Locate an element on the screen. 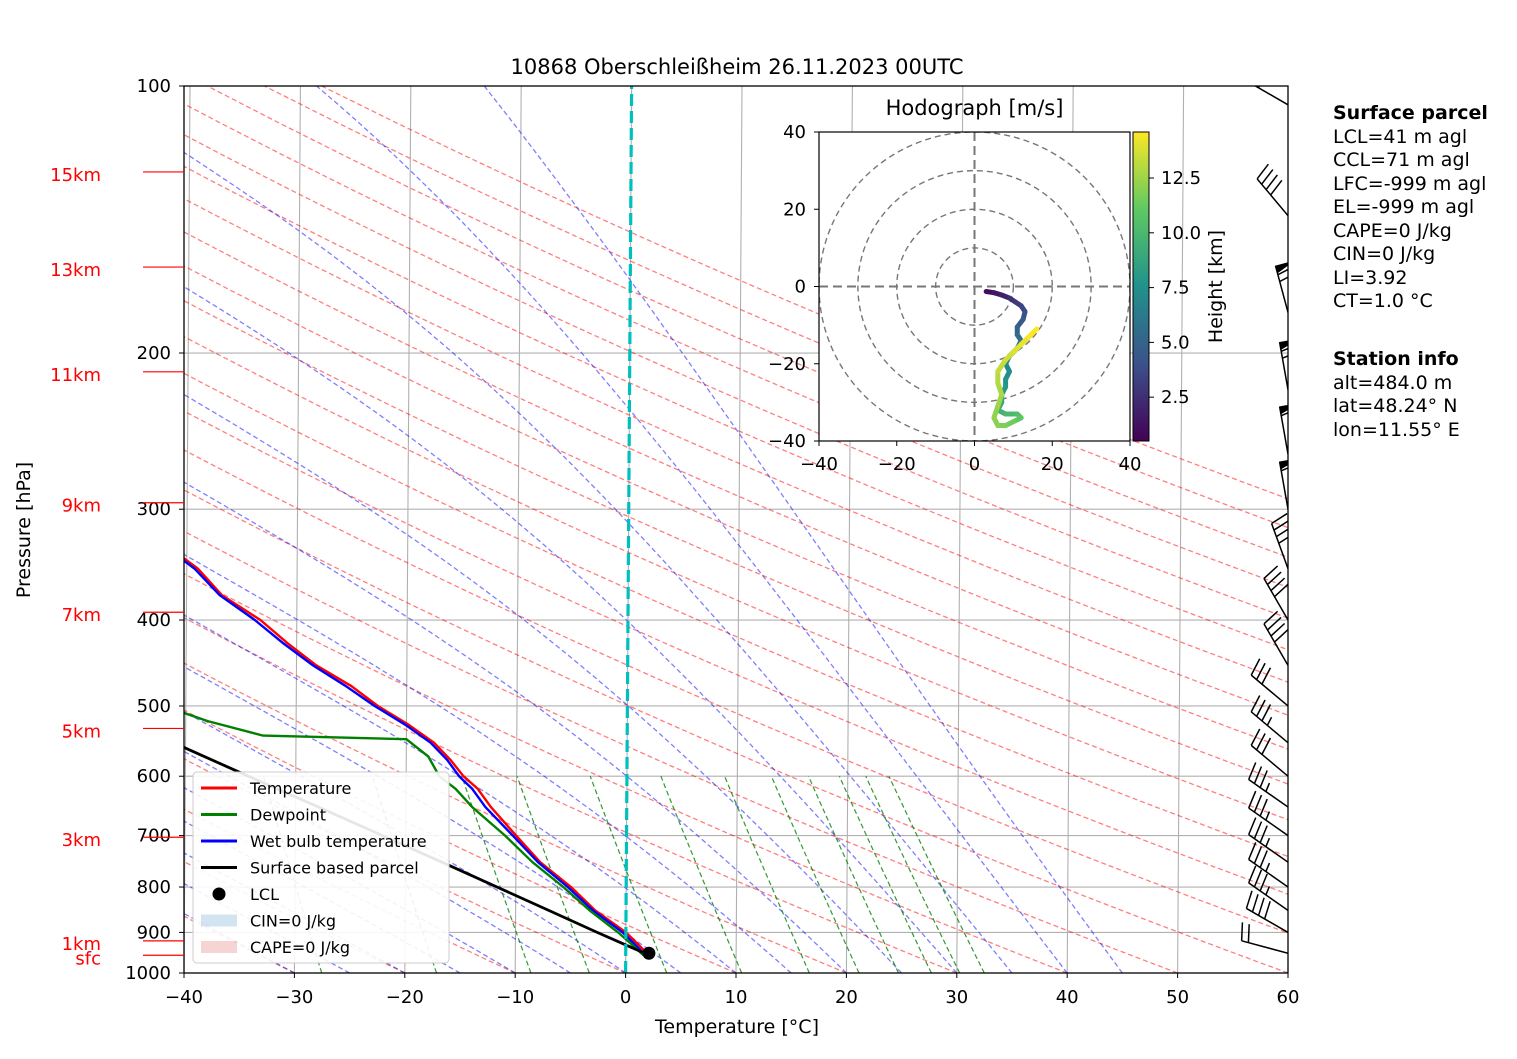 The height and width of the screenshot is (1059, 1517). surface-parcel-ct: CT=1.0 °C is located at coordinates (1383, 301).